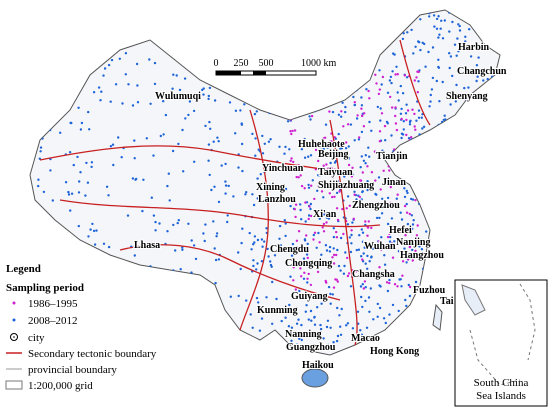  What do you see at coordinates (319, 63) in the screenshot?
I see `scale-label: 1000 km` at bounding box center [319, 63].